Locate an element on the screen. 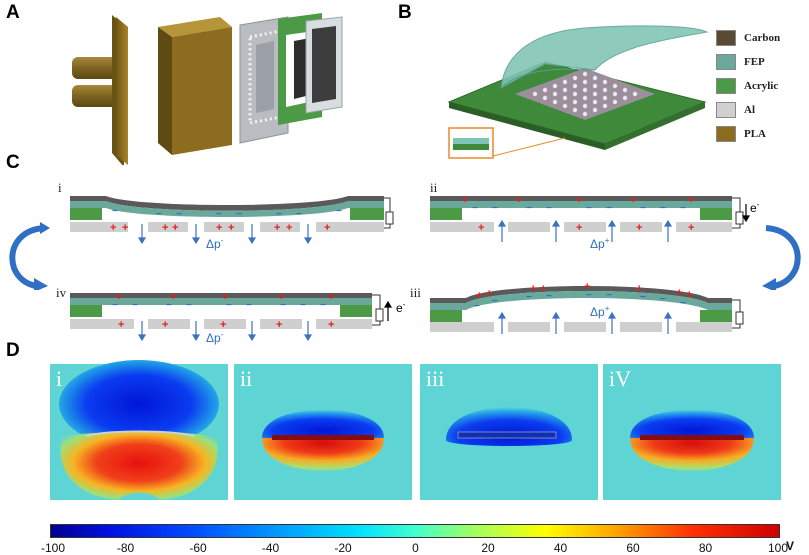 The height and width of the screenshot is (555, 809). pla-end-cap is located at coordinates (100, 90).